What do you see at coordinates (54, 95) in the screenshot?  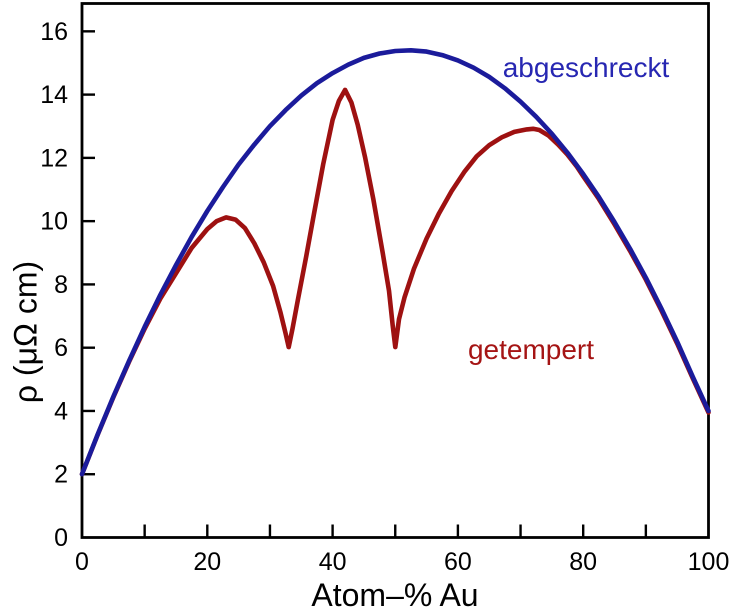 I see `y-tick-label: 14` at bounding box center [54, 95].